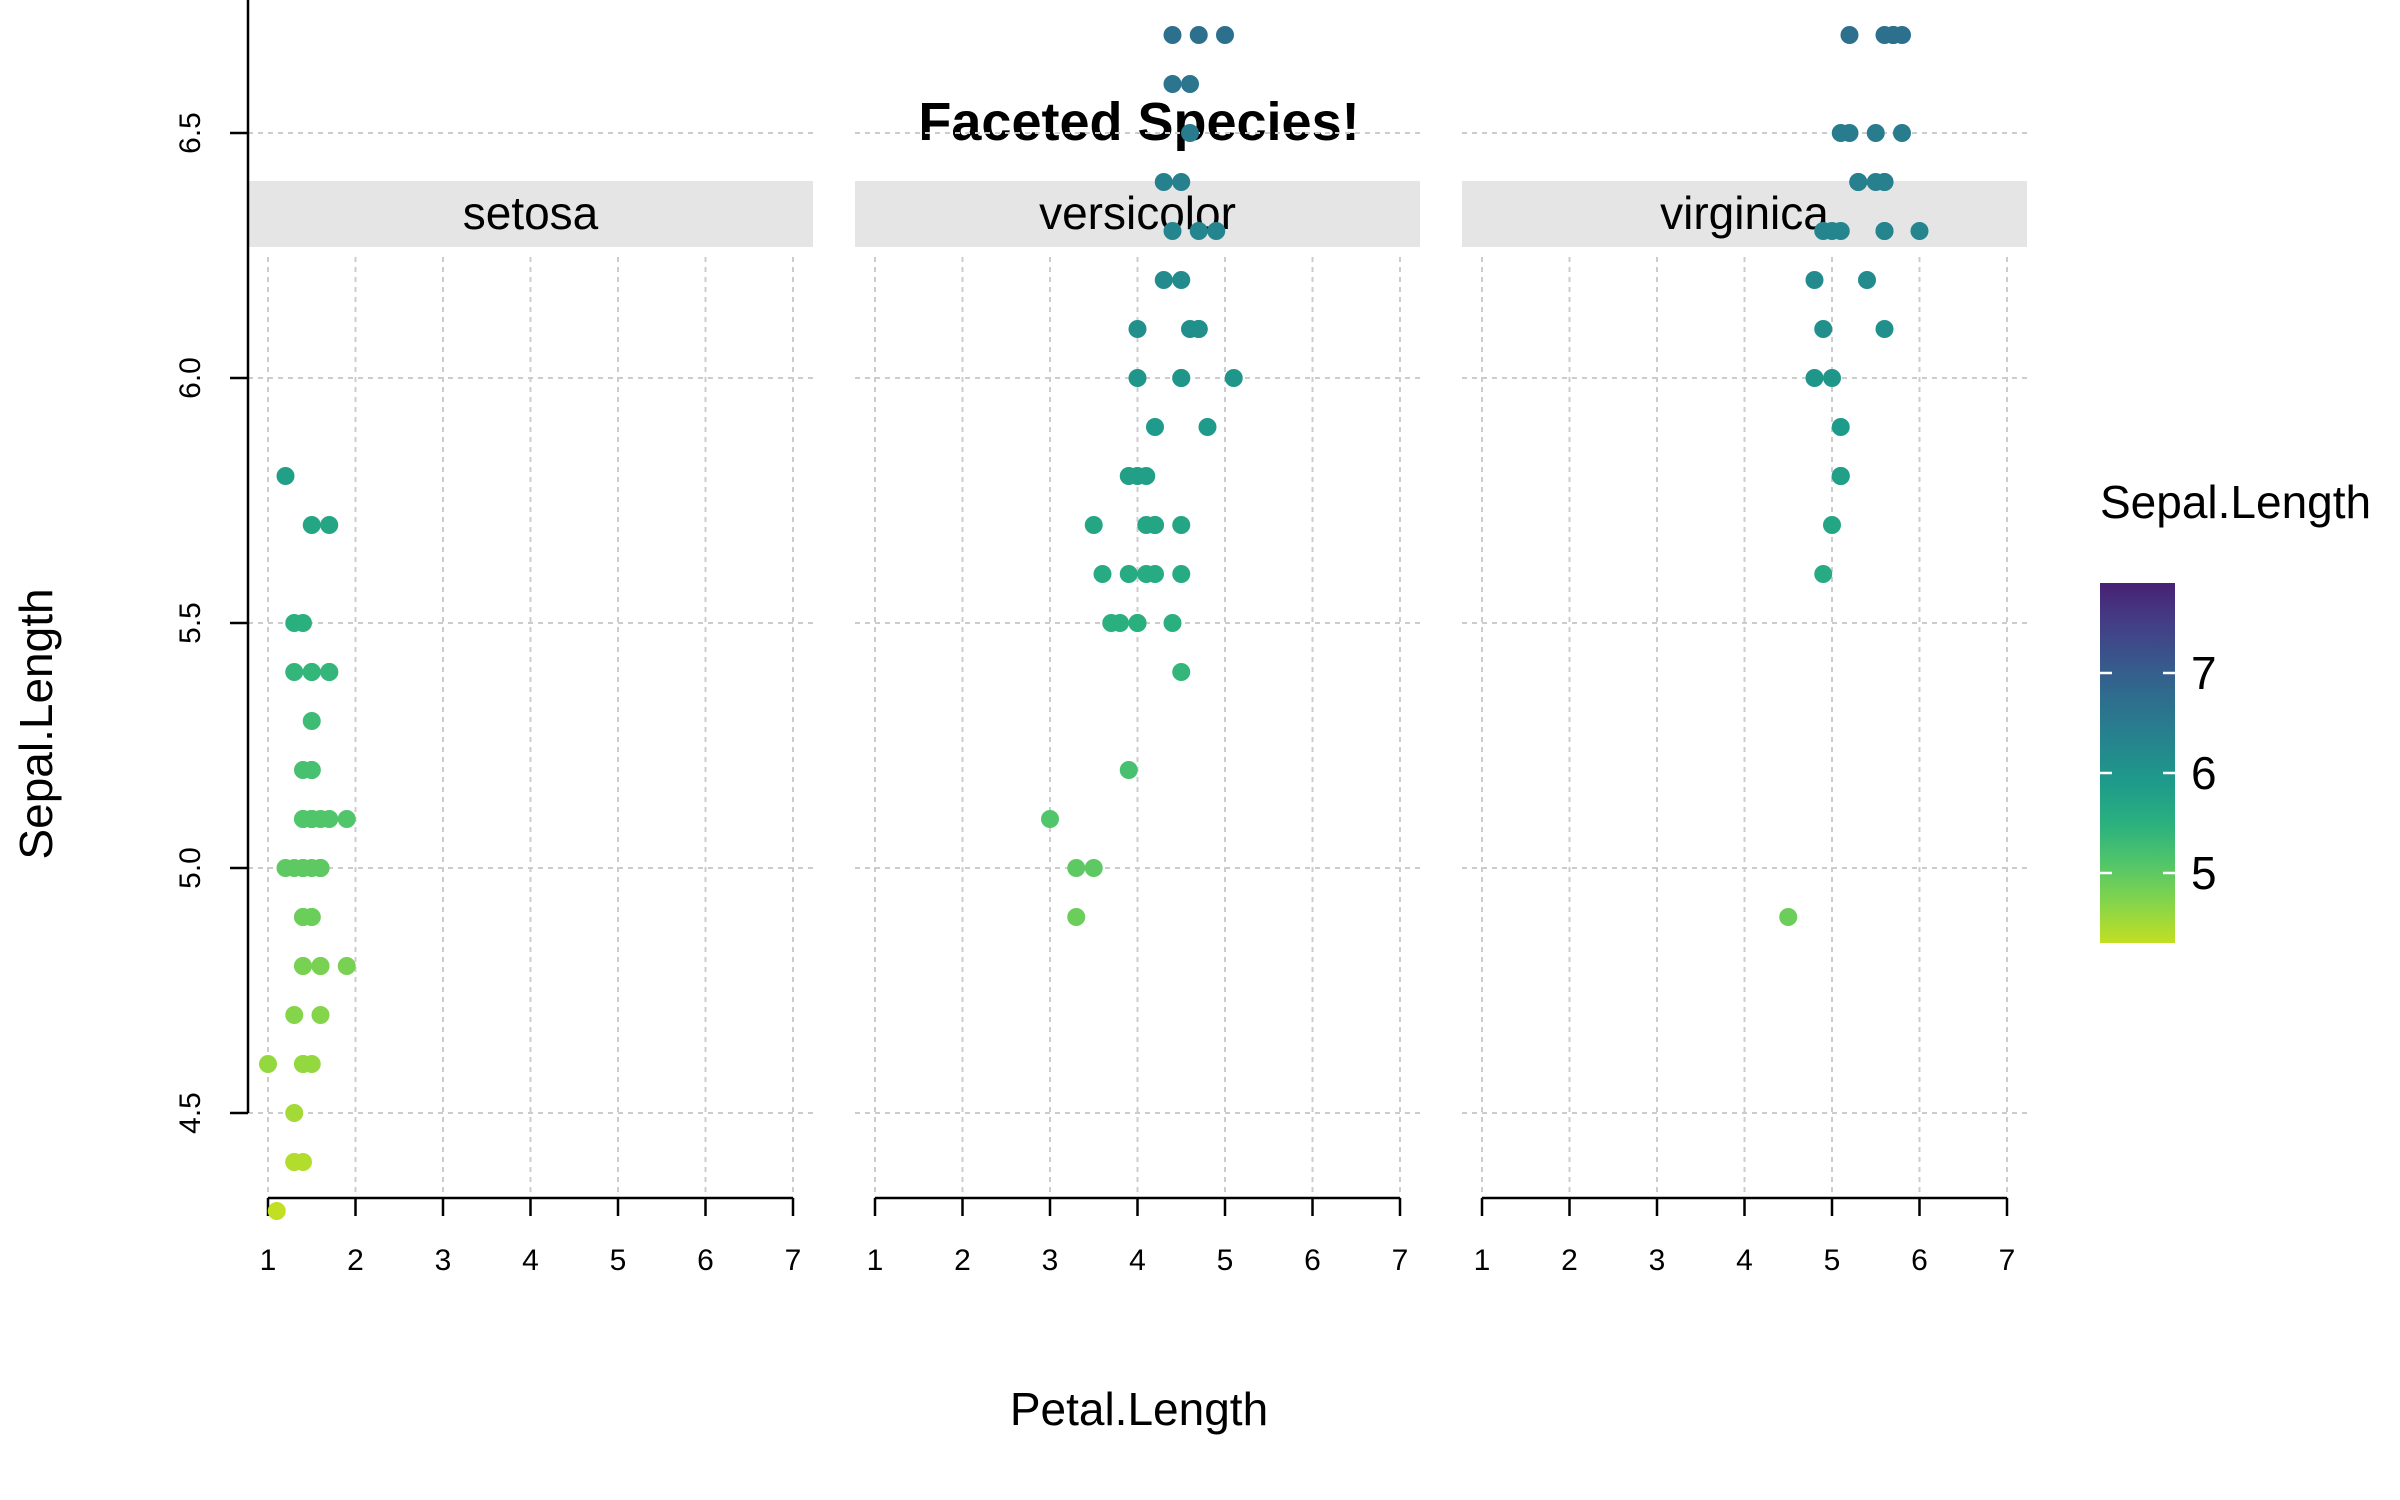  What do you see at coordinates (2204, 773) in the screenshot?
I see `legend-tick-label: 6` at bounding box center [2204, 773].